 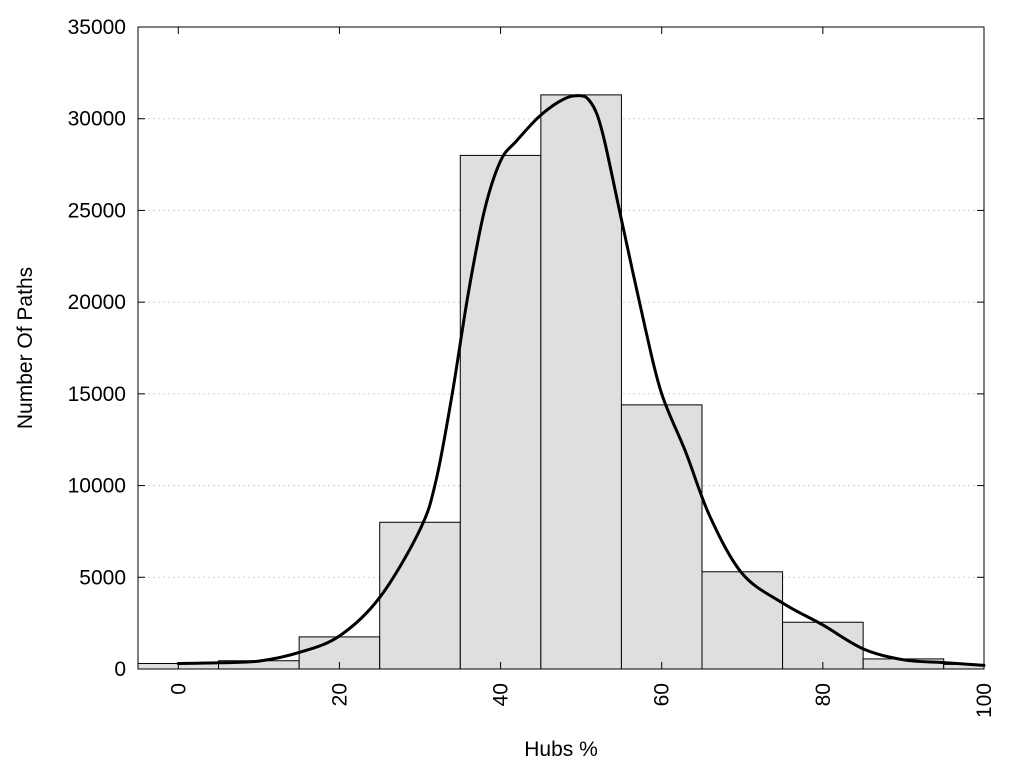 What do you see at coordinates (984, 700) in the screenshot?
I see `x-tick-label: 100` at bounding box center [984, 700].